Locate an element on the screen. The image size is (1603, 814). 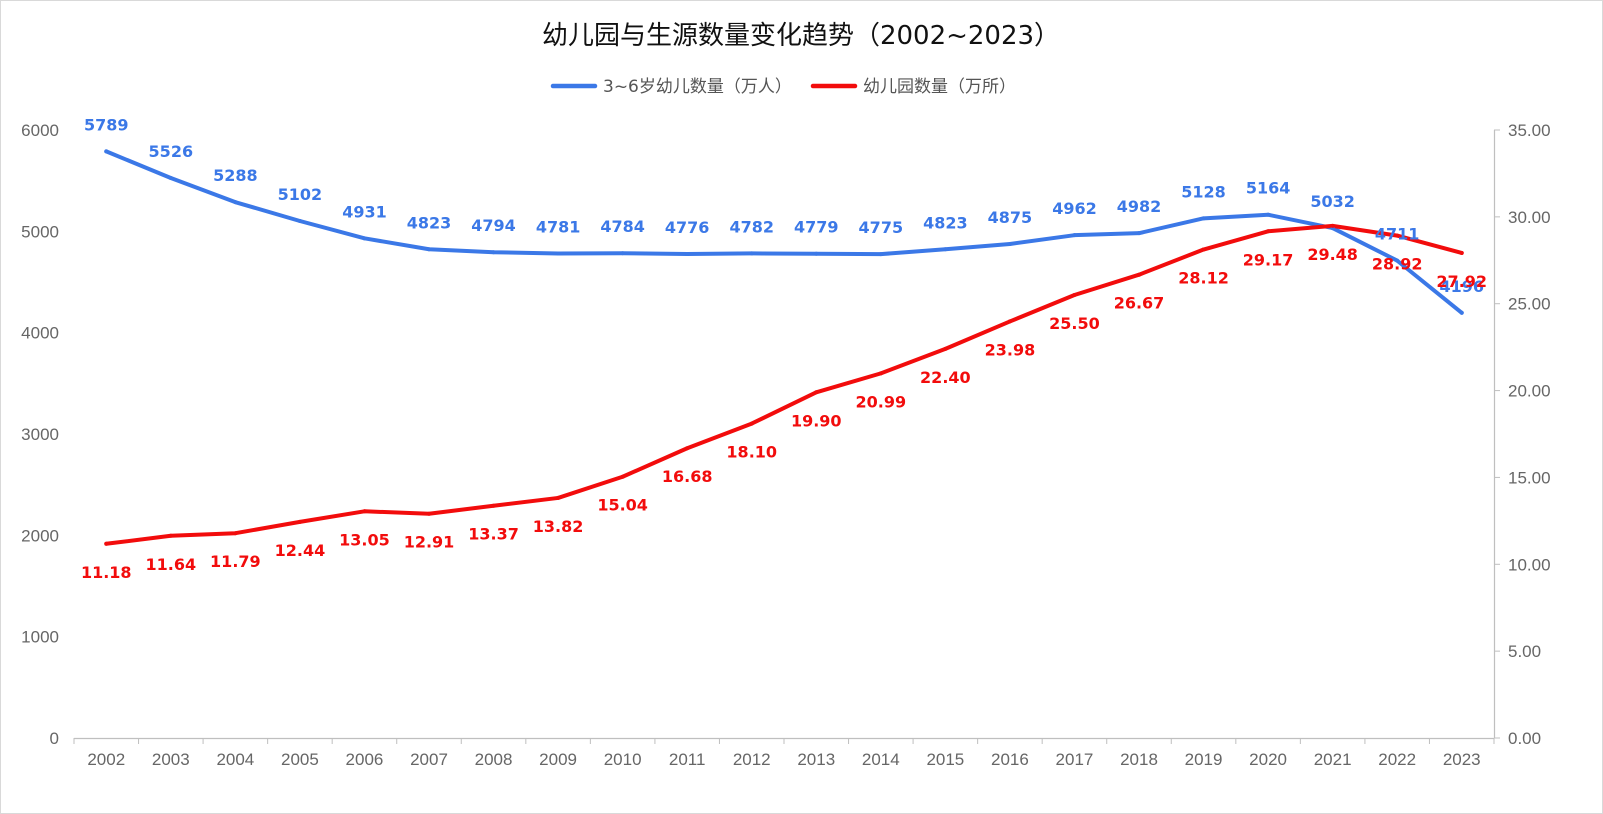
y-right-tick-label: 35.00 is located at coordinates (1529, 130).